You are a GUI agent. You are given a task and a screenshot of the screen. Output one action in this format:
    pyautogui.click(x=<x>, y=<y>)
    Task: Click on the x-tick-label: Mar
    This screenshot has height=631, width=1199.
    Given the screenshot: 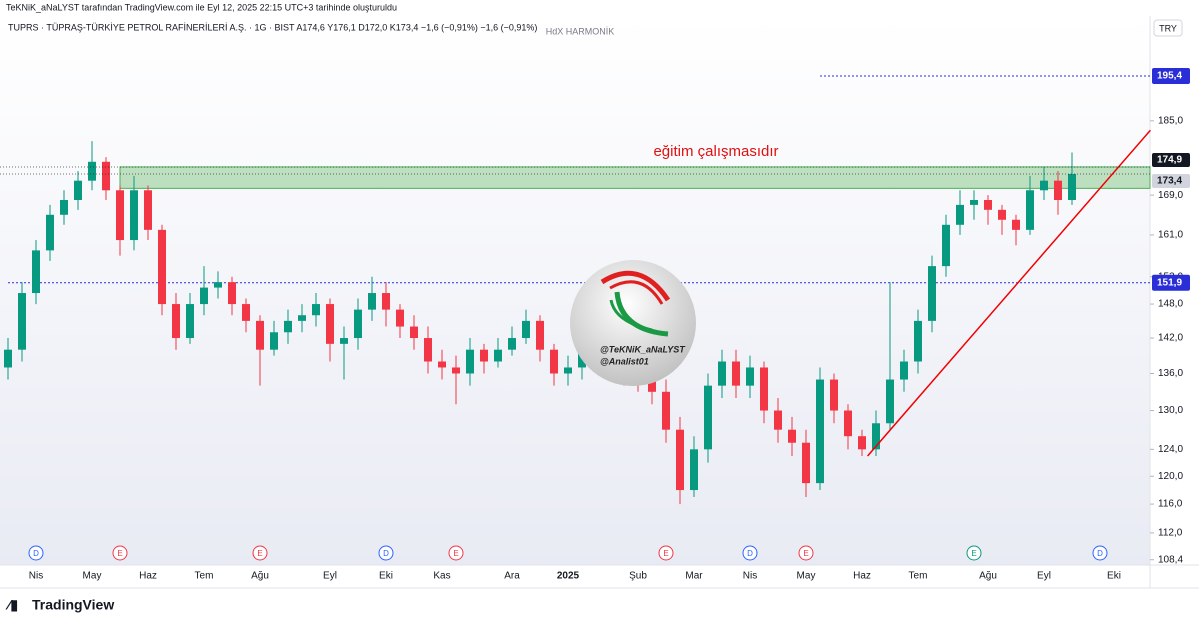 What is the action you would take?
    pyautogui.click(x=694, y=576)
    